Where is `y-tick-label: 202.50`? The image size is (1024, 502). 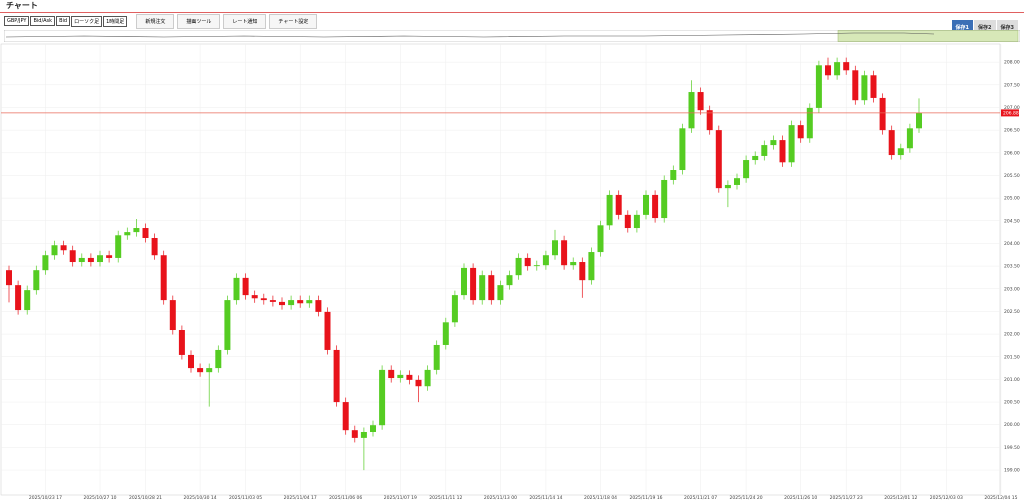
y-tick-label: 202.50 is located at coordinates (1012, 312).